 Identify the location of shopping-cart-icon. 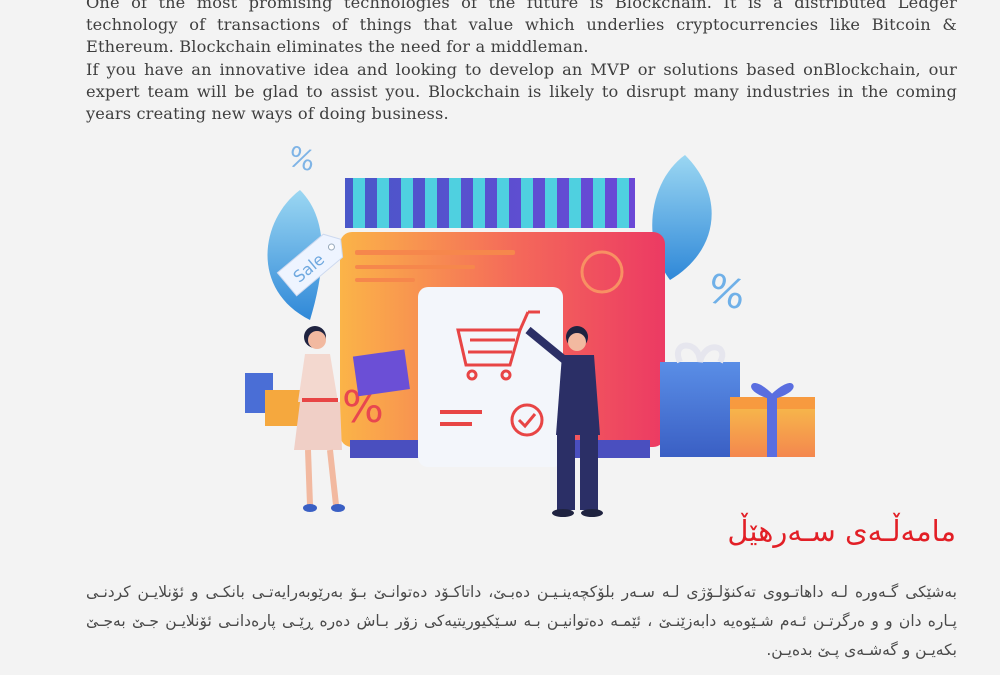
(498, 345).